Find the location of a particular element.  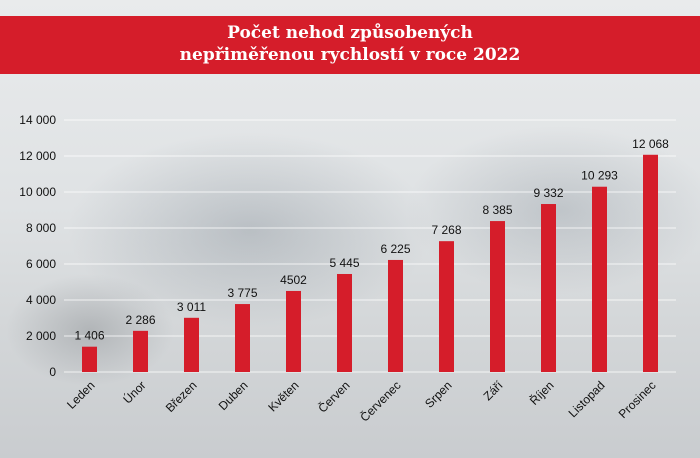

x-tick-label: Duben is located at coordinates (233, 395).